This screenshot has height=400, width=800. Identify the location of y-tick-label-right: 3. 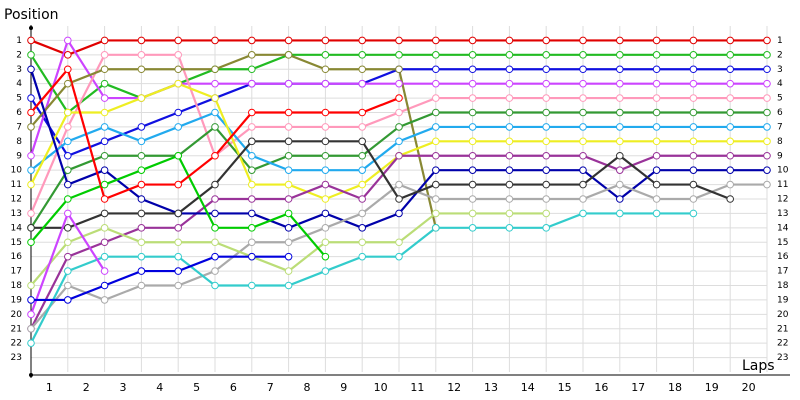
(780, 70).